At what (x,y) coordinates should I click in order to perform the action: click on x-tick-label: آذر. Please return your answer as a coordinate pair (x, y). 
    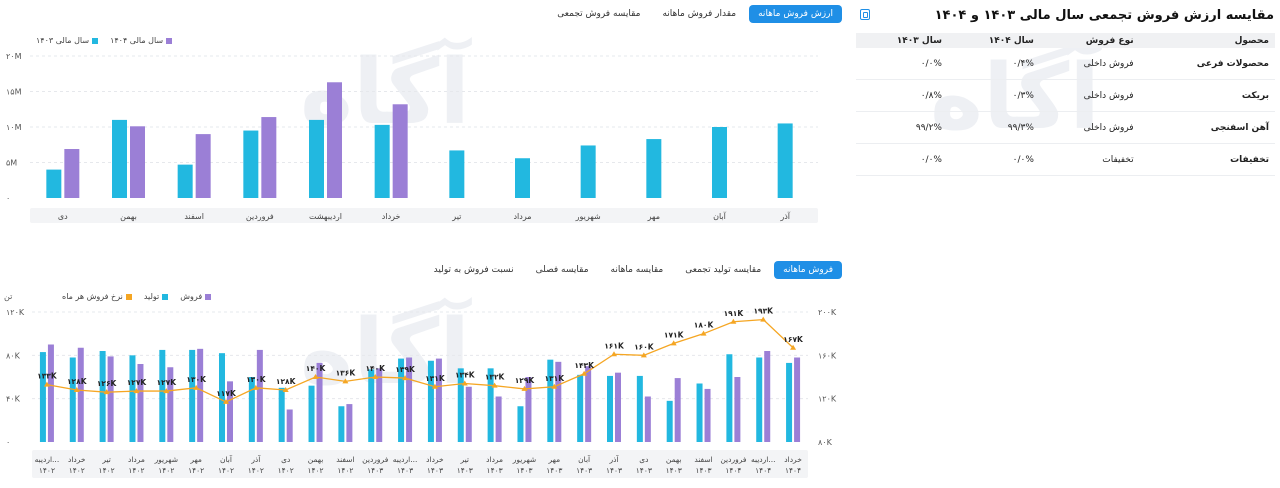
    Looking at the image, I should click on (613, 459).